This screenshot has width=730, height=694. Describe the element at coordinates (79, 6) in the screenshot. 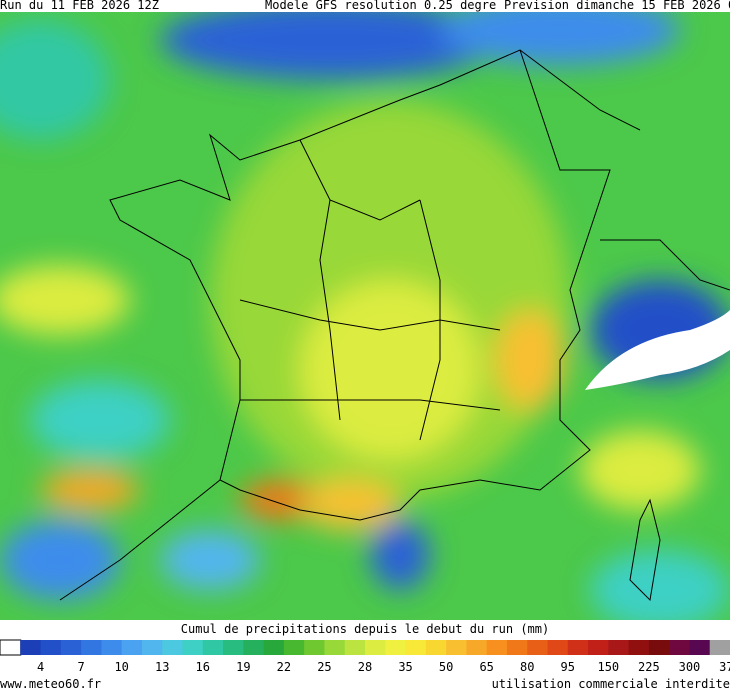

I see `run-label: Run du 11 FEB 2026 12Z` at that location.